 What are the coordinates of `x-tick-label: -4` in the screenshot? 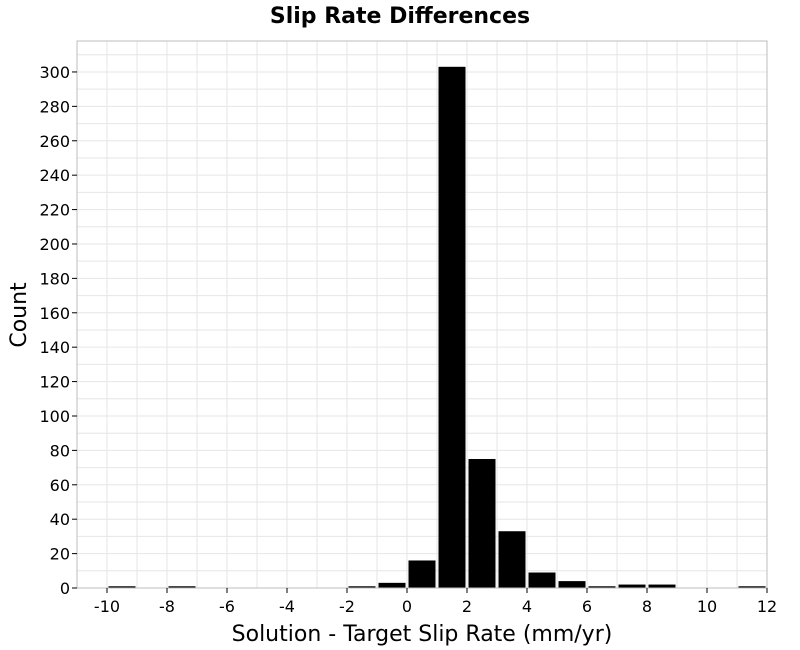 It's located at (287, 606).